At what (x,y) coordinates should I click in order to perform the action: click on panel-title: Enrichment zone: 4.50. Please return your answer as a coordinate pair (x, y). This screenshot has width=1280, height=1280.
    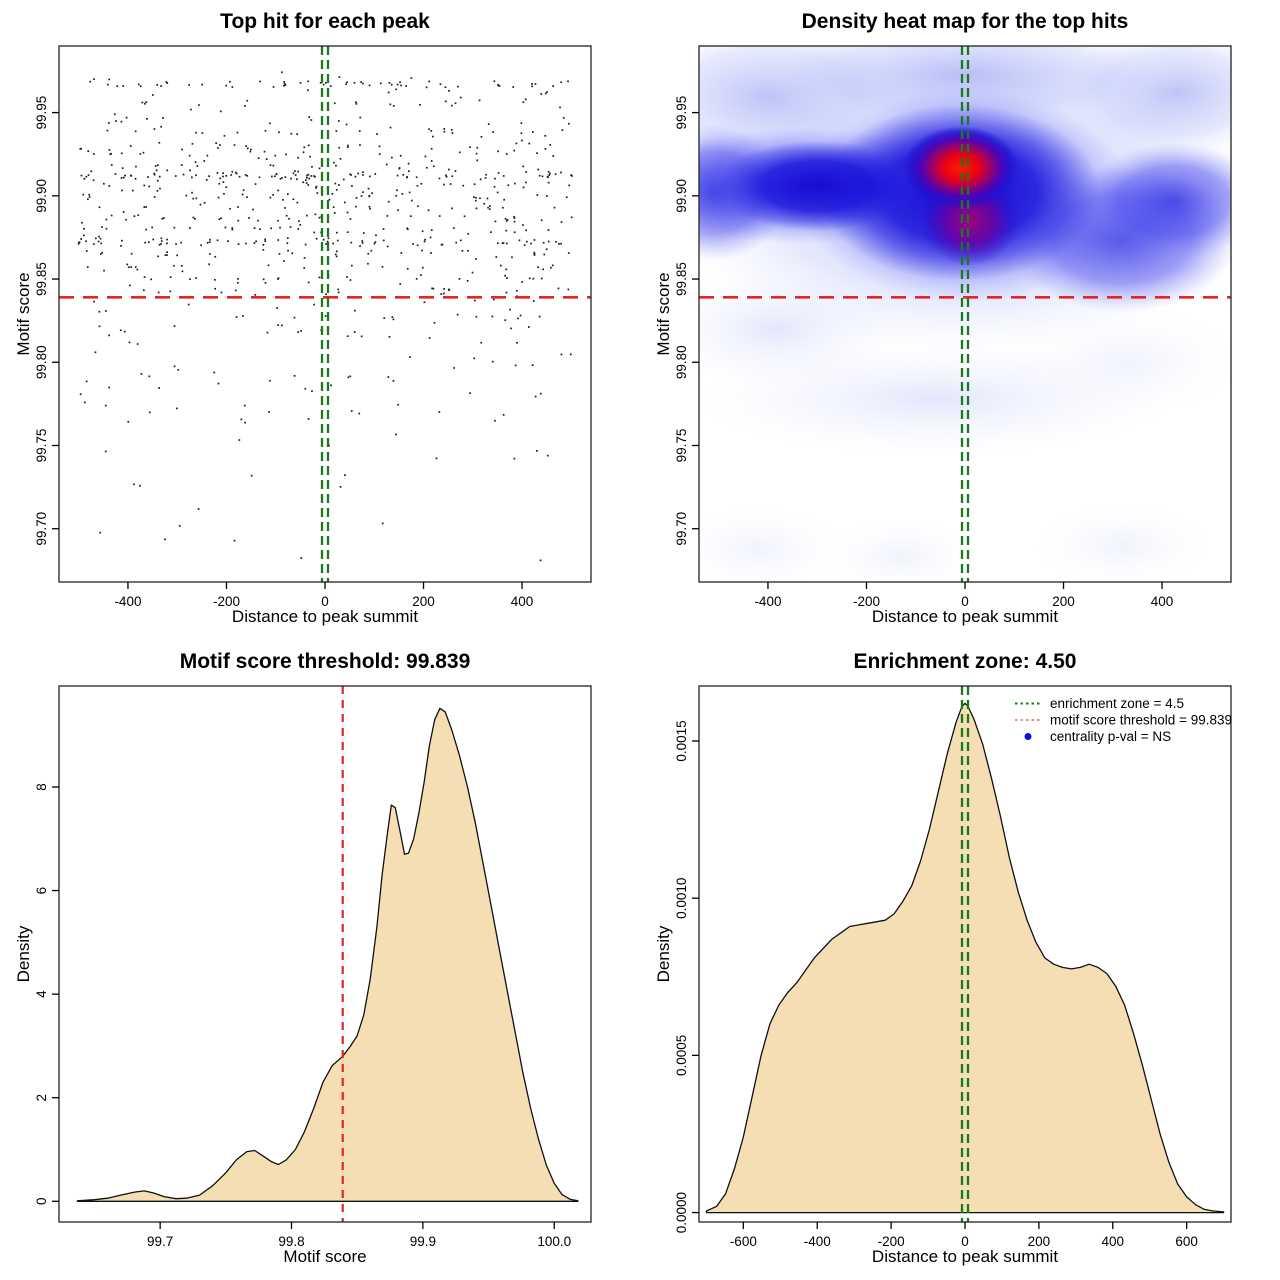
    Looking at the image, I should click on (965, 661).